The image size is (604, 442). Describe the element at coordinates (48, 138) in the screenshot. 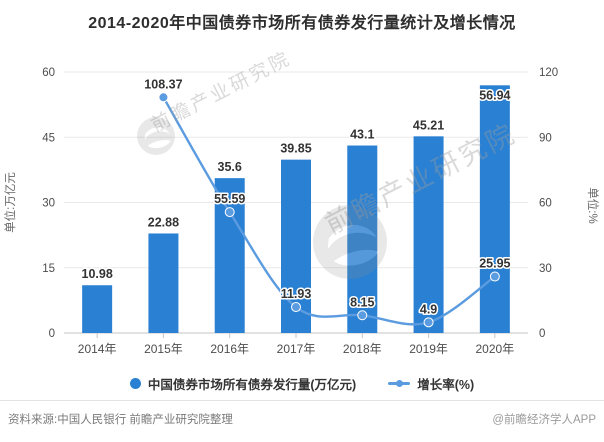

I see `left-axis-tick-label: 45` at that location.